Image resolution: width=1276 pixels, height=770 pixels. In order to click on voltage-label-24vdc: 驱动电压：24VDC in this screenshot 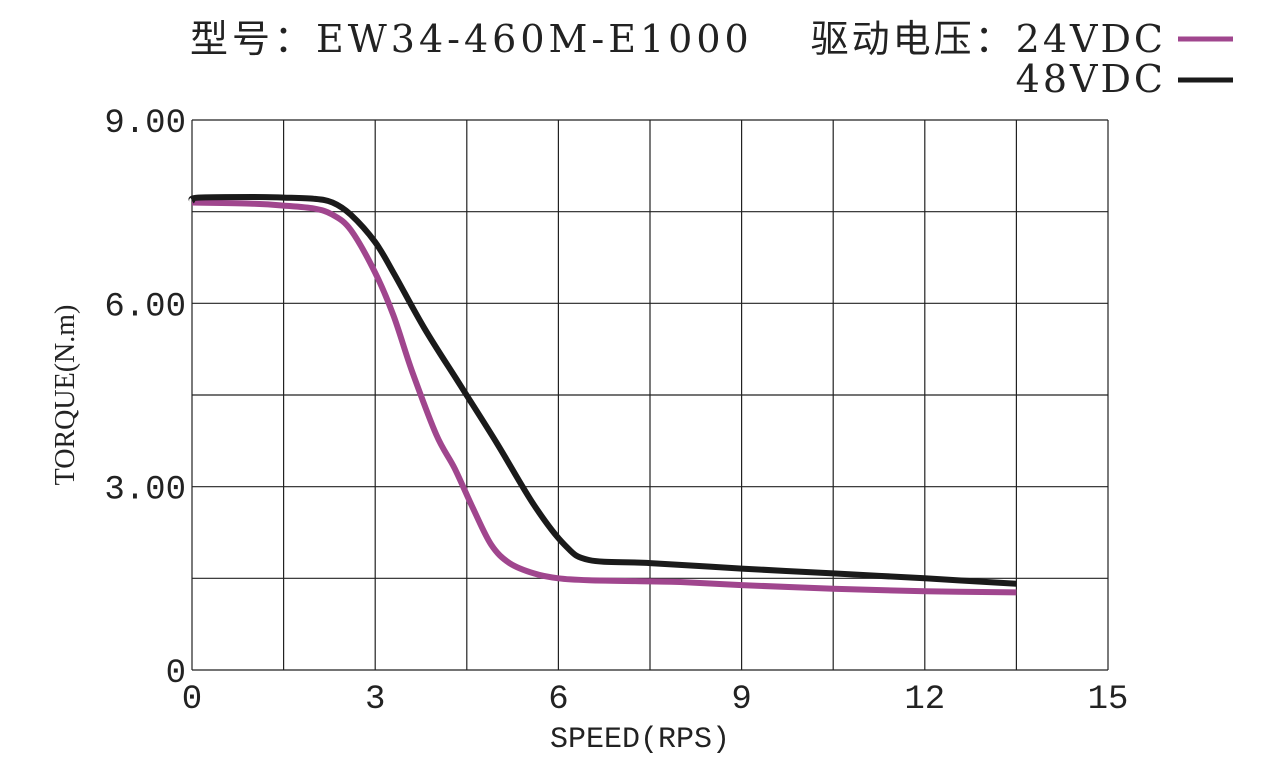, I will do `click(988, 39)`.